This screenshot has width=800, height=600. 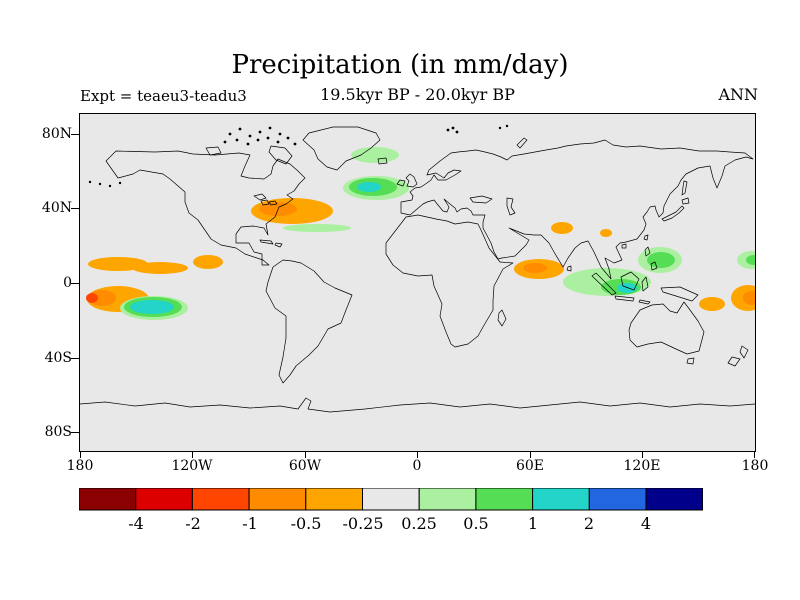 What do you see at coordinates (265, 199) in the screenshot?
I see `coastline-great-lakes` at bounding box center [265, 199].